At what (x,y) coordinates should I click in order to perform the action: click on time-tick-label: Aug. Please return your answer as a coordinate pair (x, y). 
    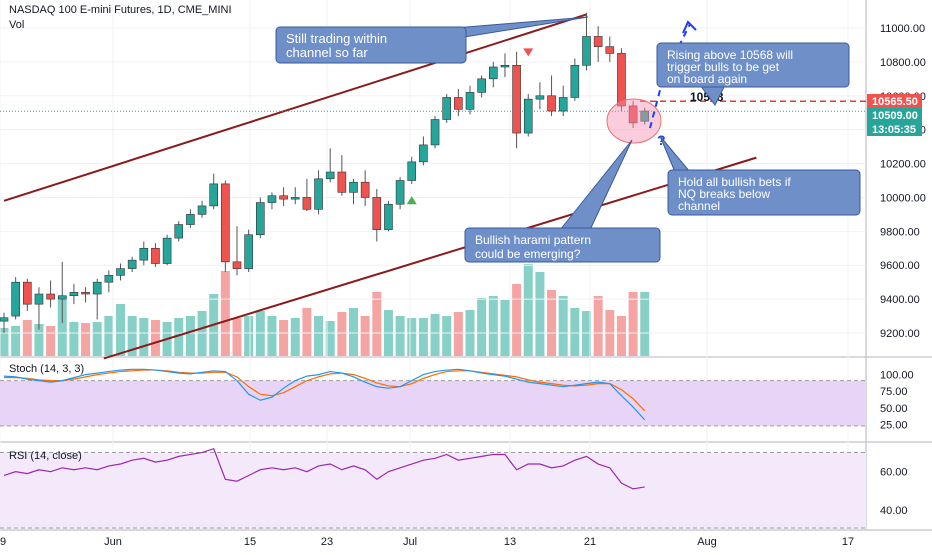
    Looking at the image, I should click on (707, 542).